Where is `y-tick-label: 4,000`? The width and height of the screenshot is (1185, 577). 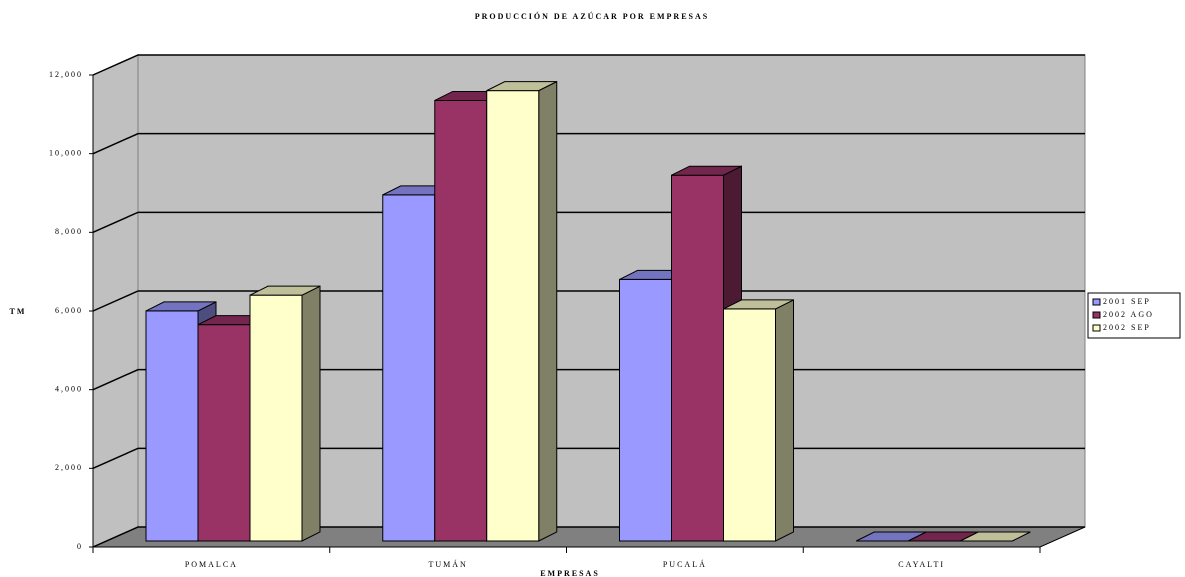 y-tick-label: 4,000 is located at coordinates (69, 388).